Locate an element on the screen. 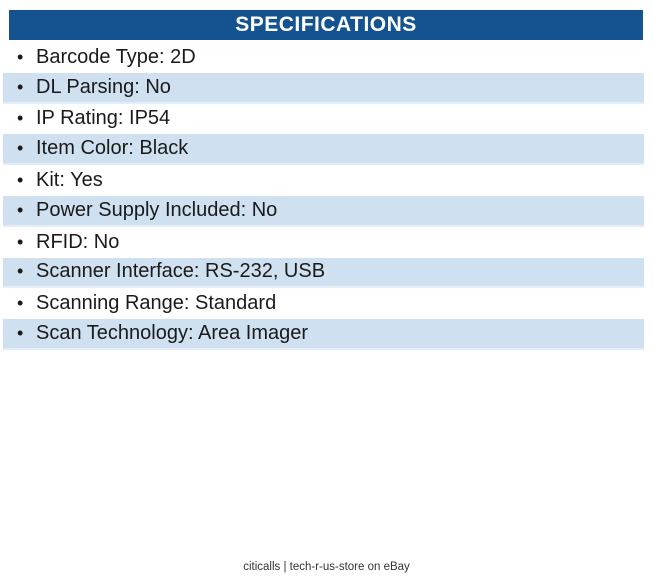 This screenshot has width=653, height=576. spec-label: Scan Technology is located at coordinates (112, 333).